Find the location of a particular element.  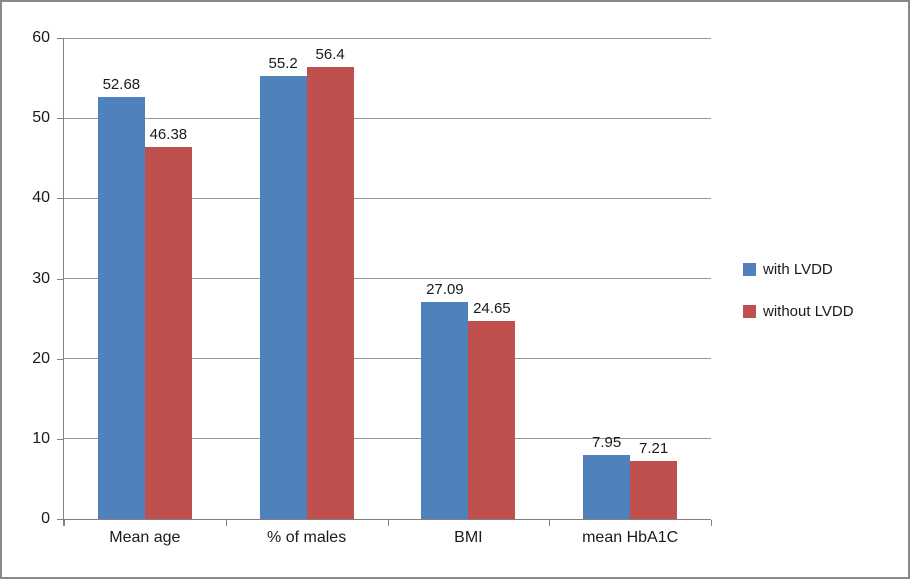

bar-without-LVDD-%-of-males is located at coordinates (330, 292).